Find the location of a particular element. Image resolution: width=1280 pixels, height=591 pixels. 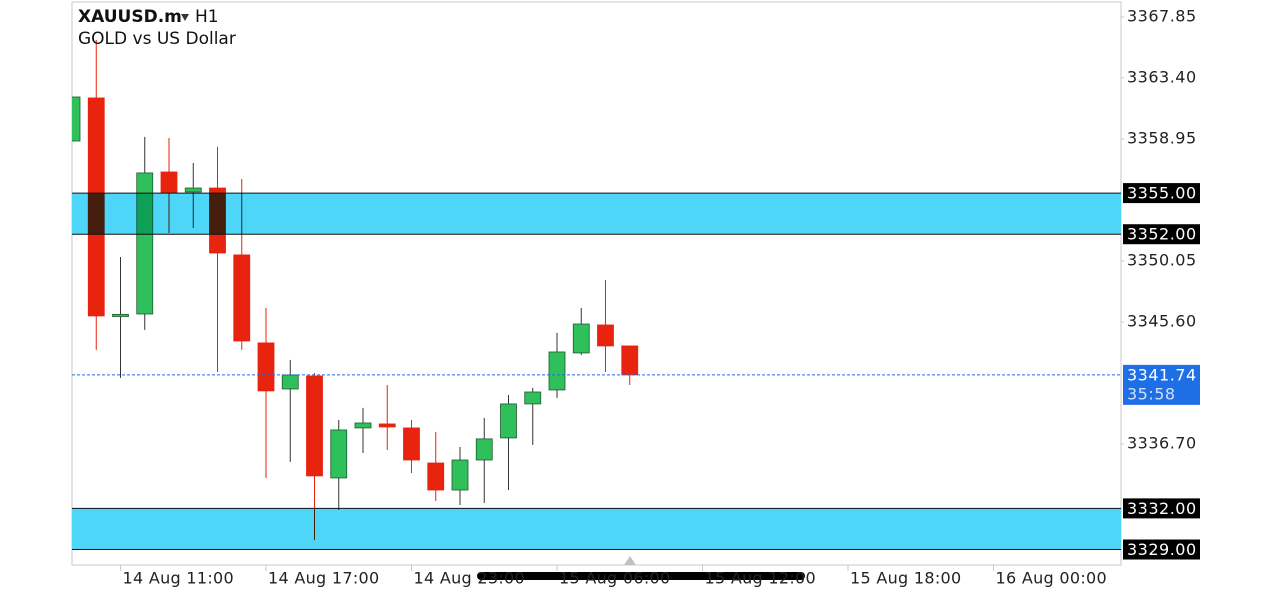

x-tick-label: 15 Aug 06:00 is located at coordinates (614, 578).